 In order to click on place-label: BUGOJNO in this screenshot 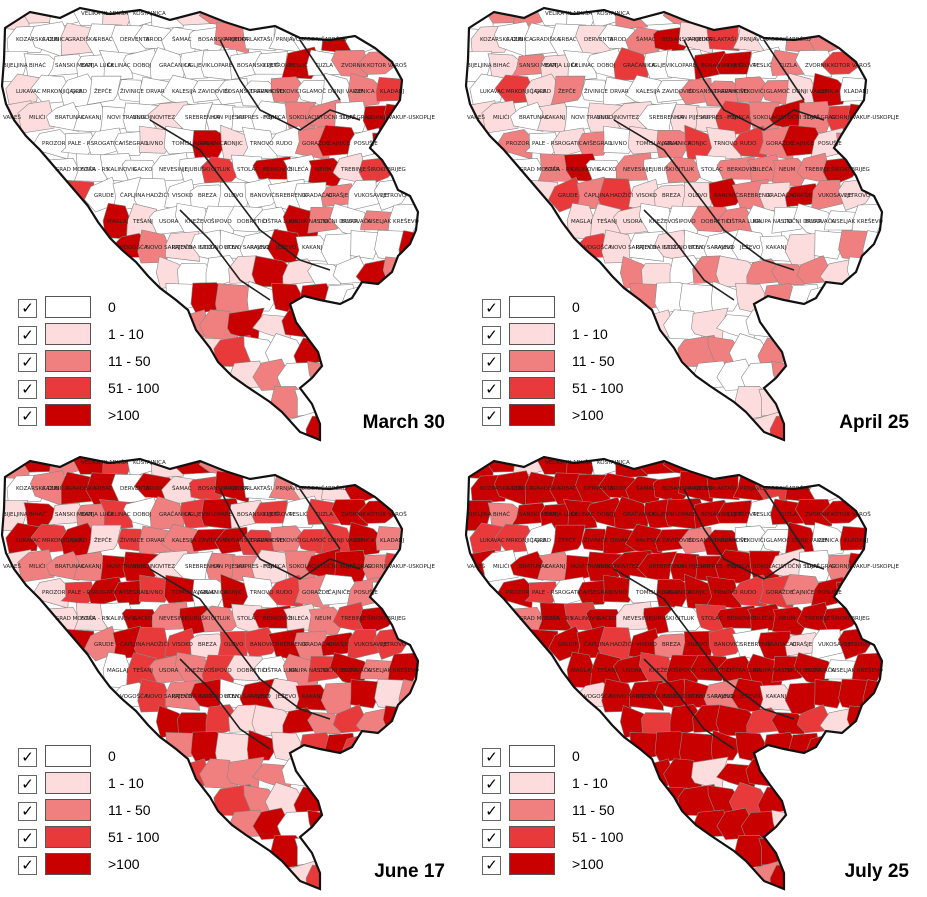, I will do `click(146, 567)`.